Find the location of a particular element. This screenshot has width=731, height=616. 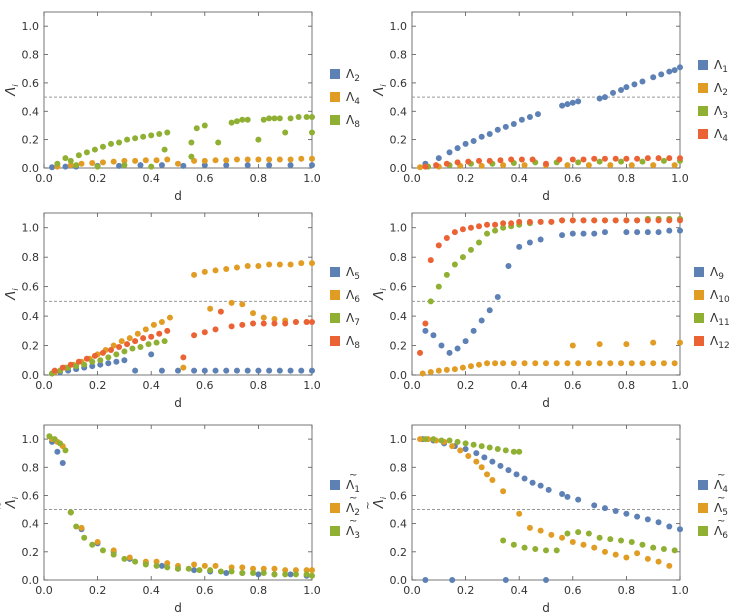

x-axis-label: d is located at coordinates (546, 196).